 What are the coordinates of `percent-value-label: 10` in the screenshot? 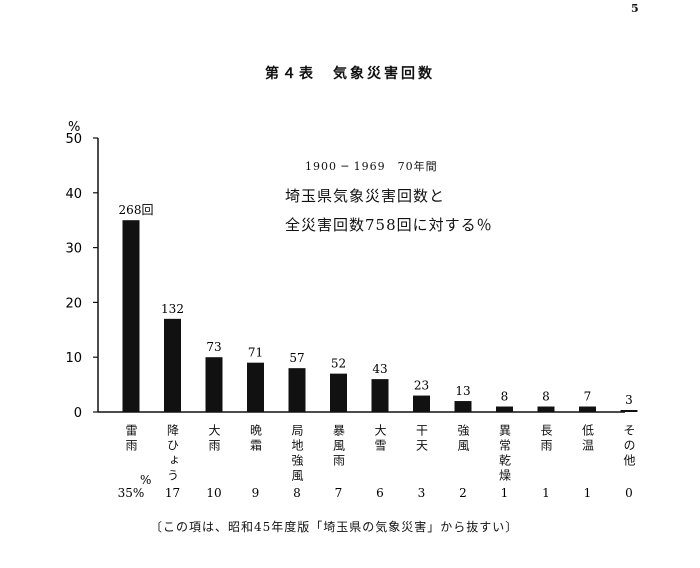 It's located at (213, 493).